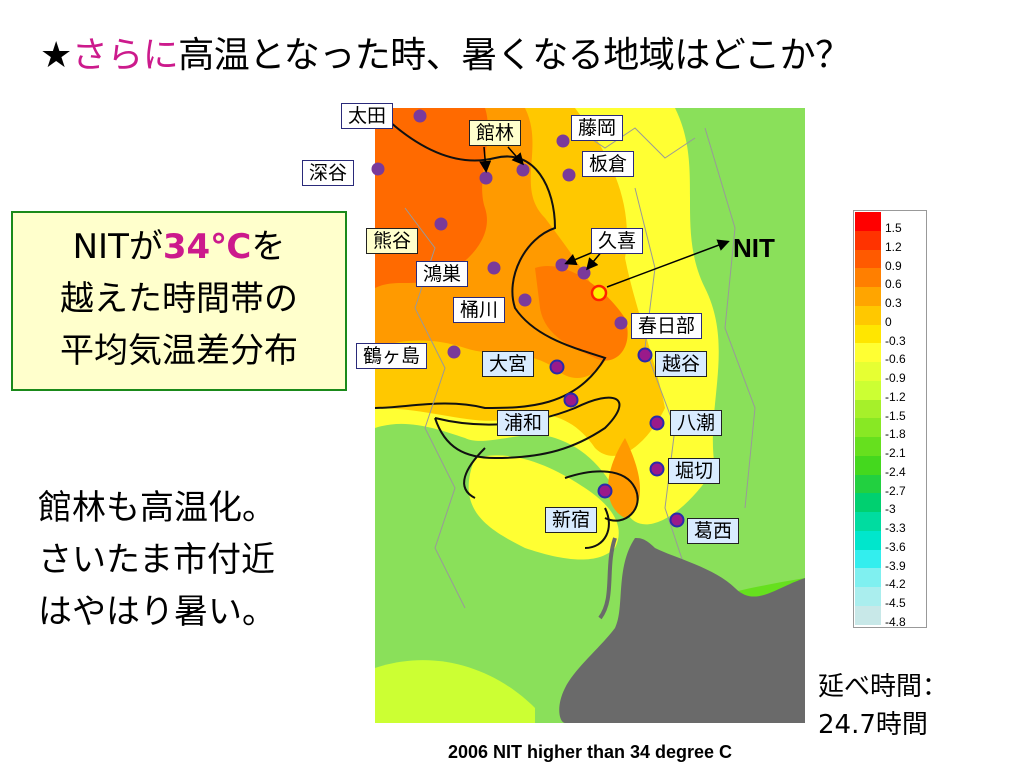 Image resolution: width=1024 pixels, height=768 pixels. What do you see at coordinates (508, 364) in the screenshot?
I see `station-label-omiya: 大宮` at bounding box center [508, 364].